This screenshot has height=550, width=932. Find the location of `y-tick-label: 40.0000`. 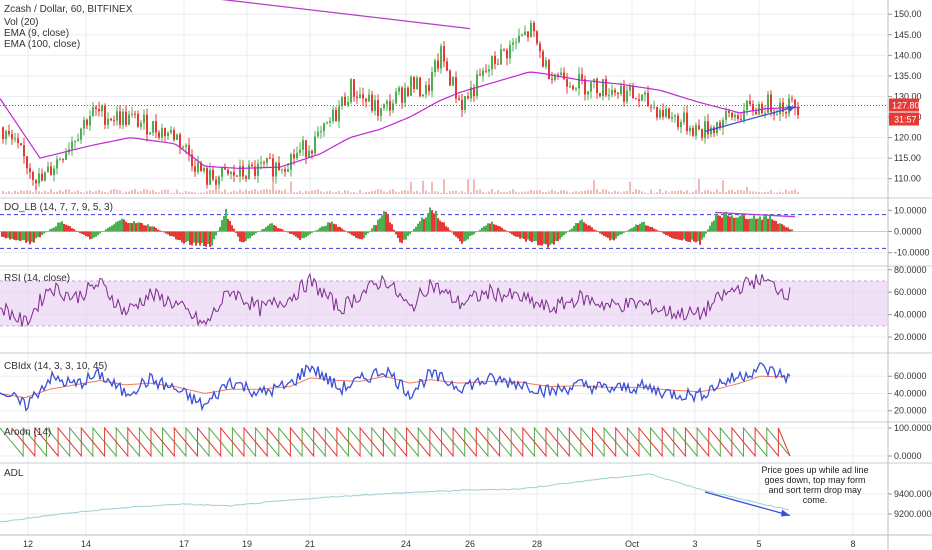

y-tick-label: 40.0000 is located at coordinates (910, 393).